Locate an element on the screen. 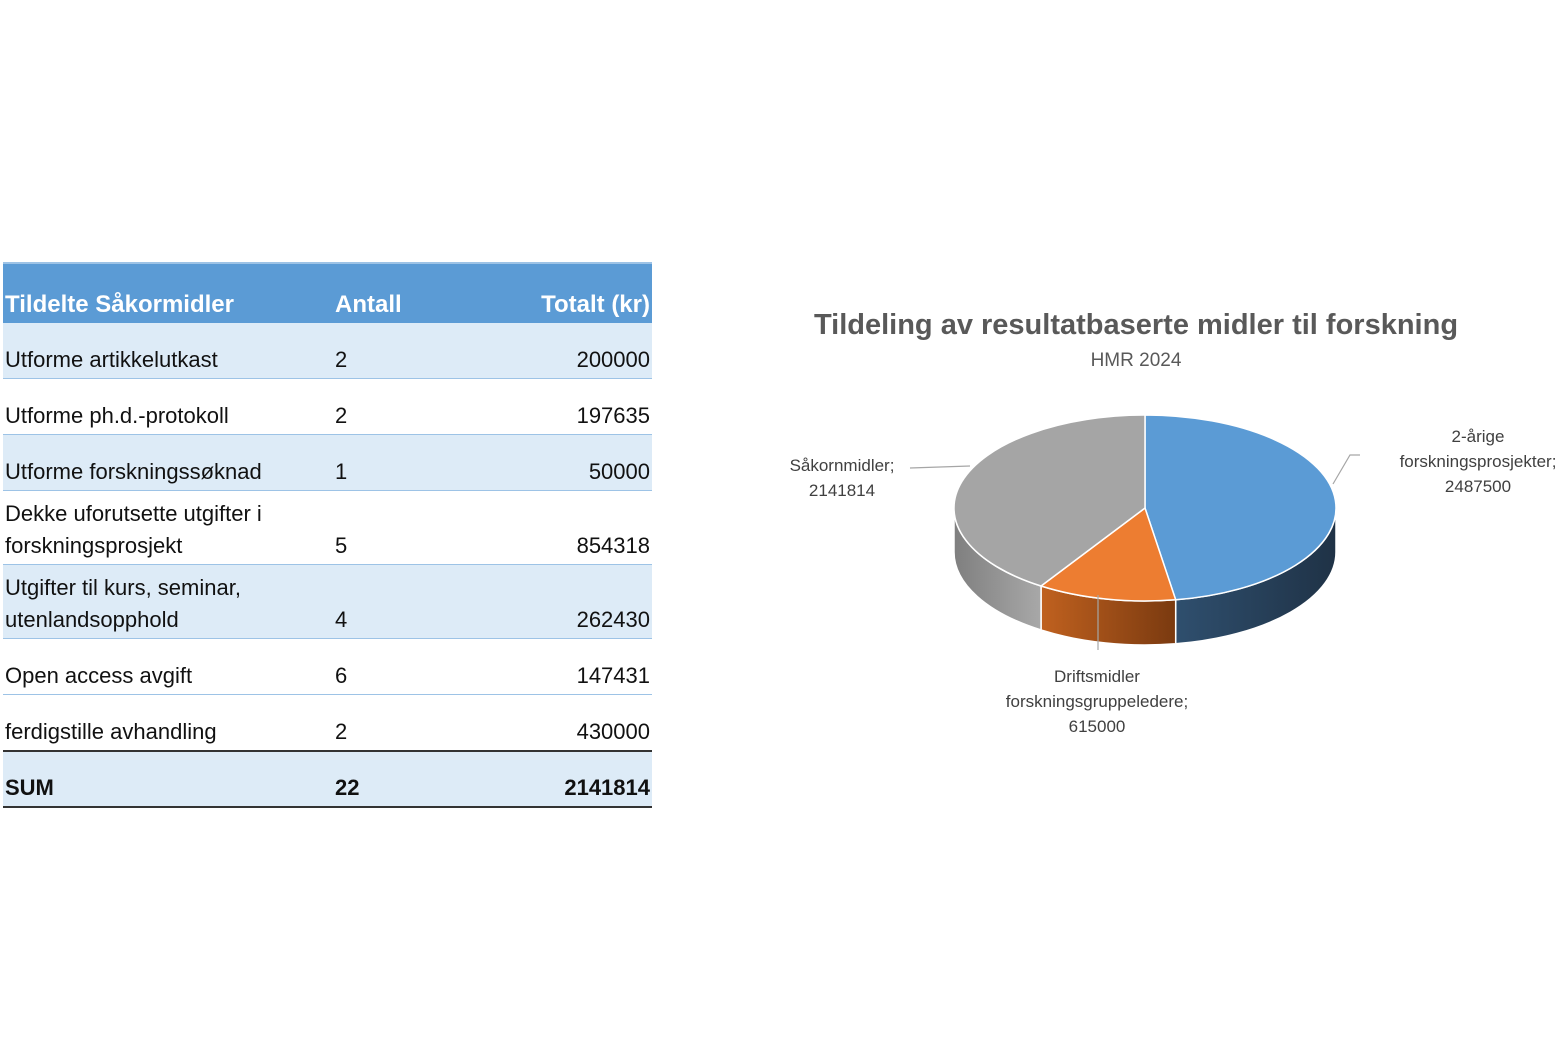 This screenshot has width=1567, height=1045. pie-label-sakornmidler-line: 2141814 is located at coordinates (842, 490).